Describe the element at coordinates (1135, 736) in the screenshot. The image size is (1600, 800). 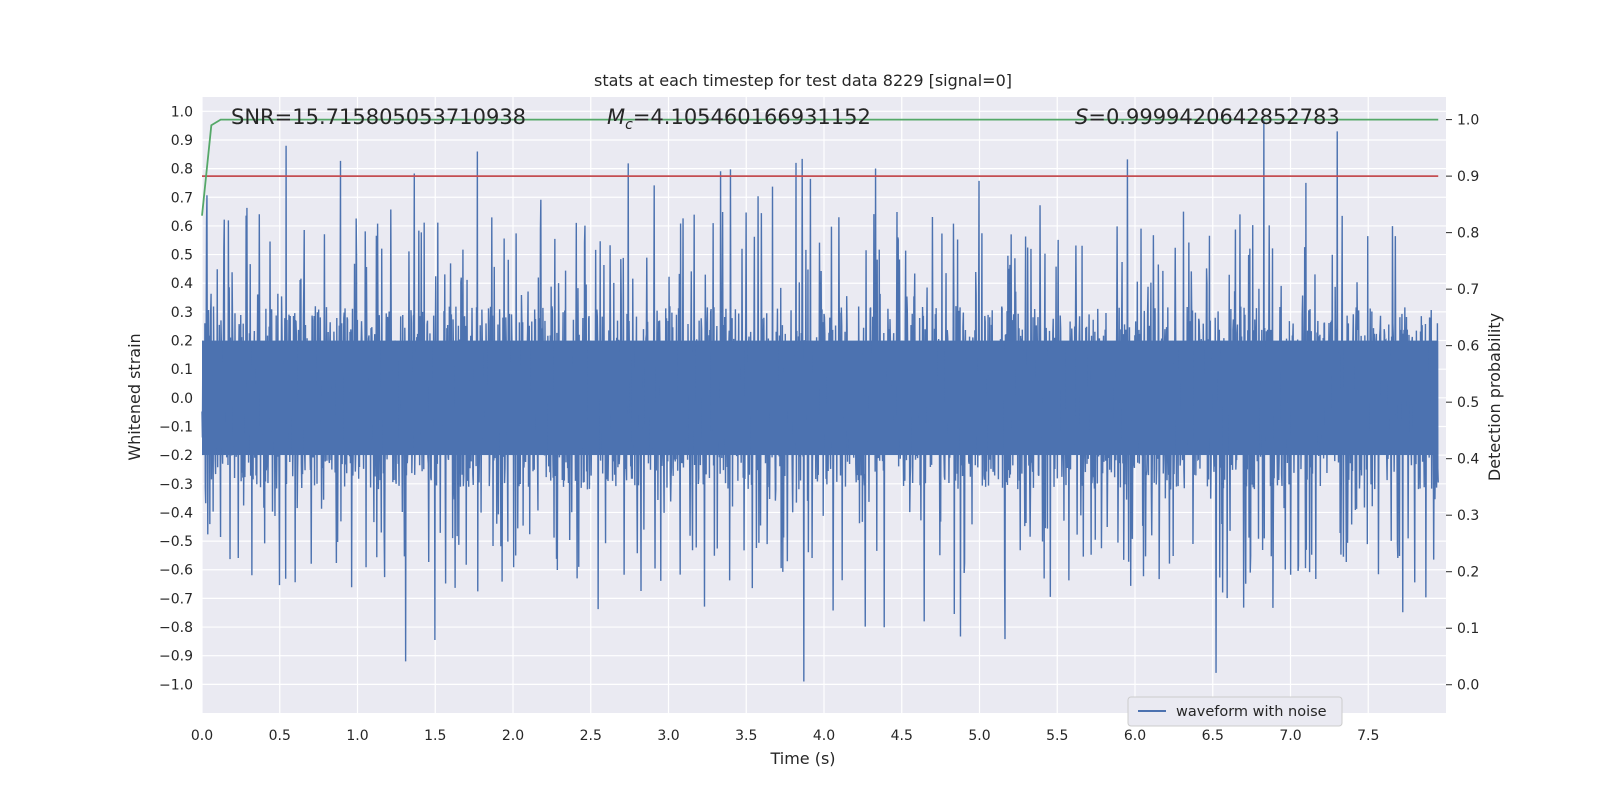
I see `x-tick-label: 6.0` at that location.